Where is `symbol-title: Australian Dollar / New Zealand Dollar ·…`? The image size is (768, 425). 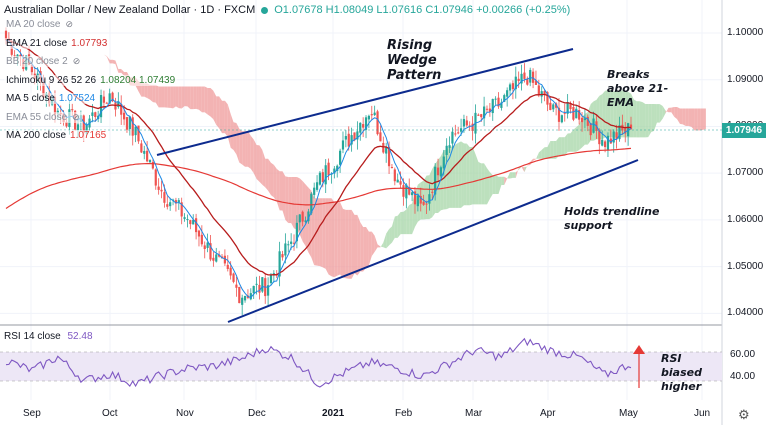 symbol-title: Australian Dollar / New Zealand Dollar ·… is located at coordinates (130, 10).